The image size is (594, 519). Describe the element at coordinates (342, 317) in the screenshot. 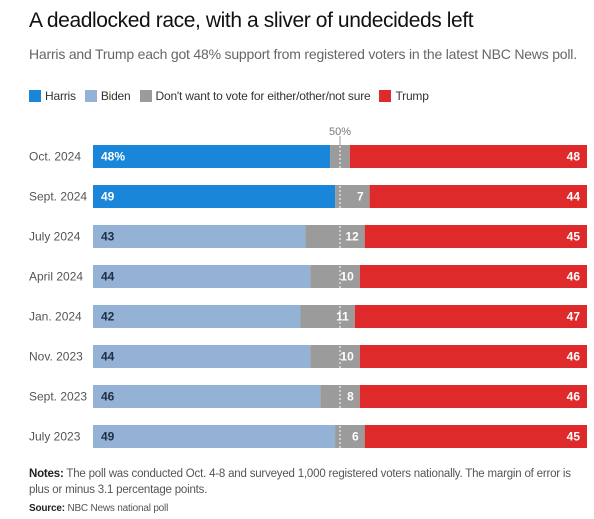

I see `data-label: 11` at that location.